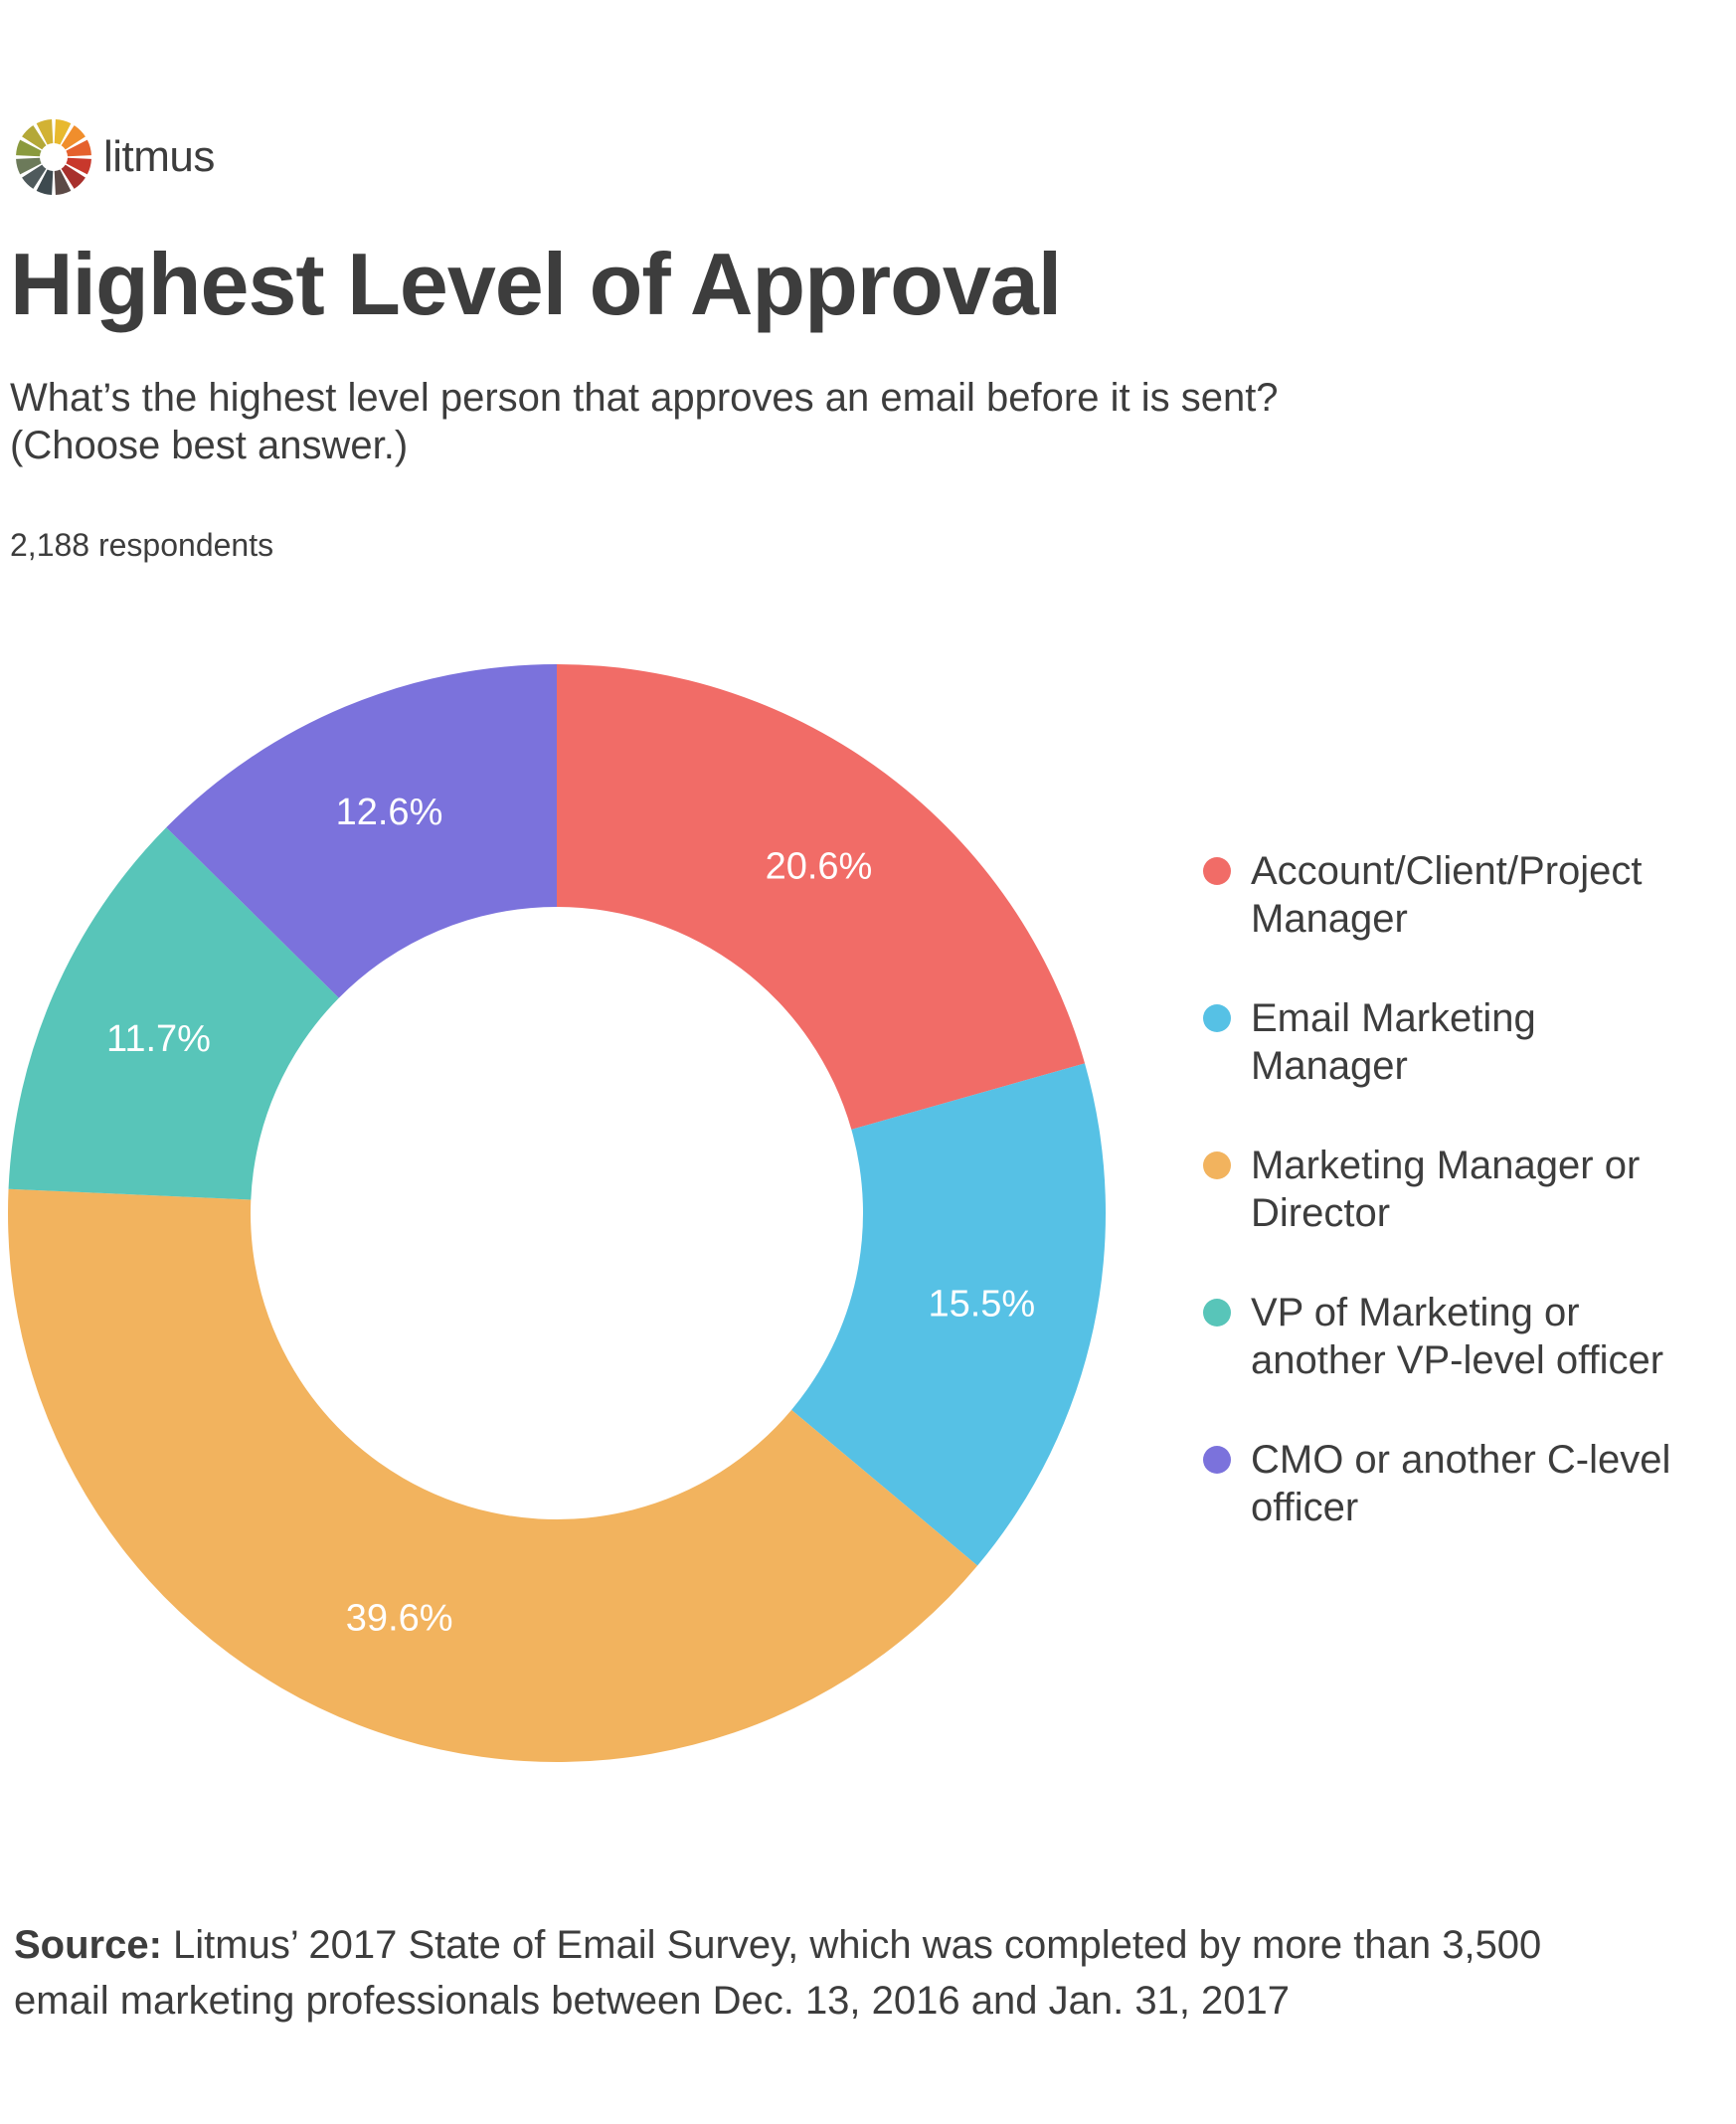 The image size is (1736, 2124). Describe the element at coordinates (981, 1304) in the screenshot. I see `slice-value-label: 15.5%` at that location.